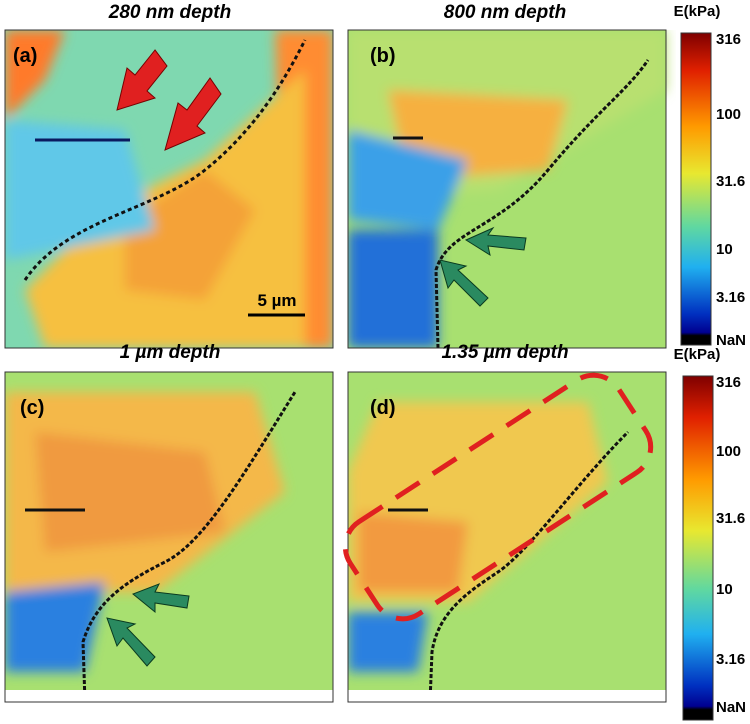 The width and height of the screenshot is (750, 724). I want to click on highlight-outline, so click(498, 497).